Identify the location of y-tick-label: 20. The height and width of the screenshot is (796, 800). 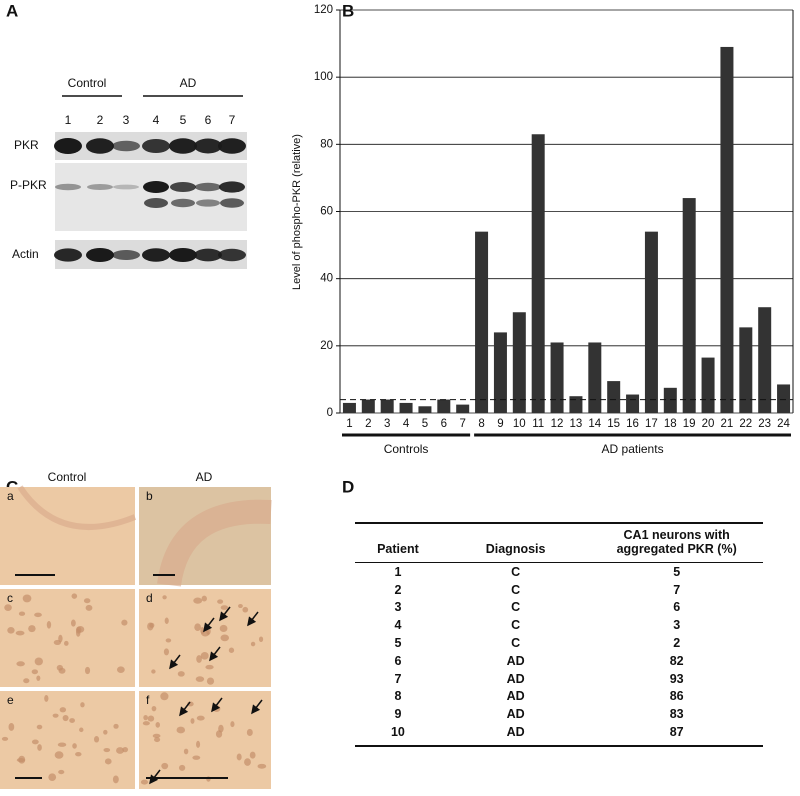
(326, 346).